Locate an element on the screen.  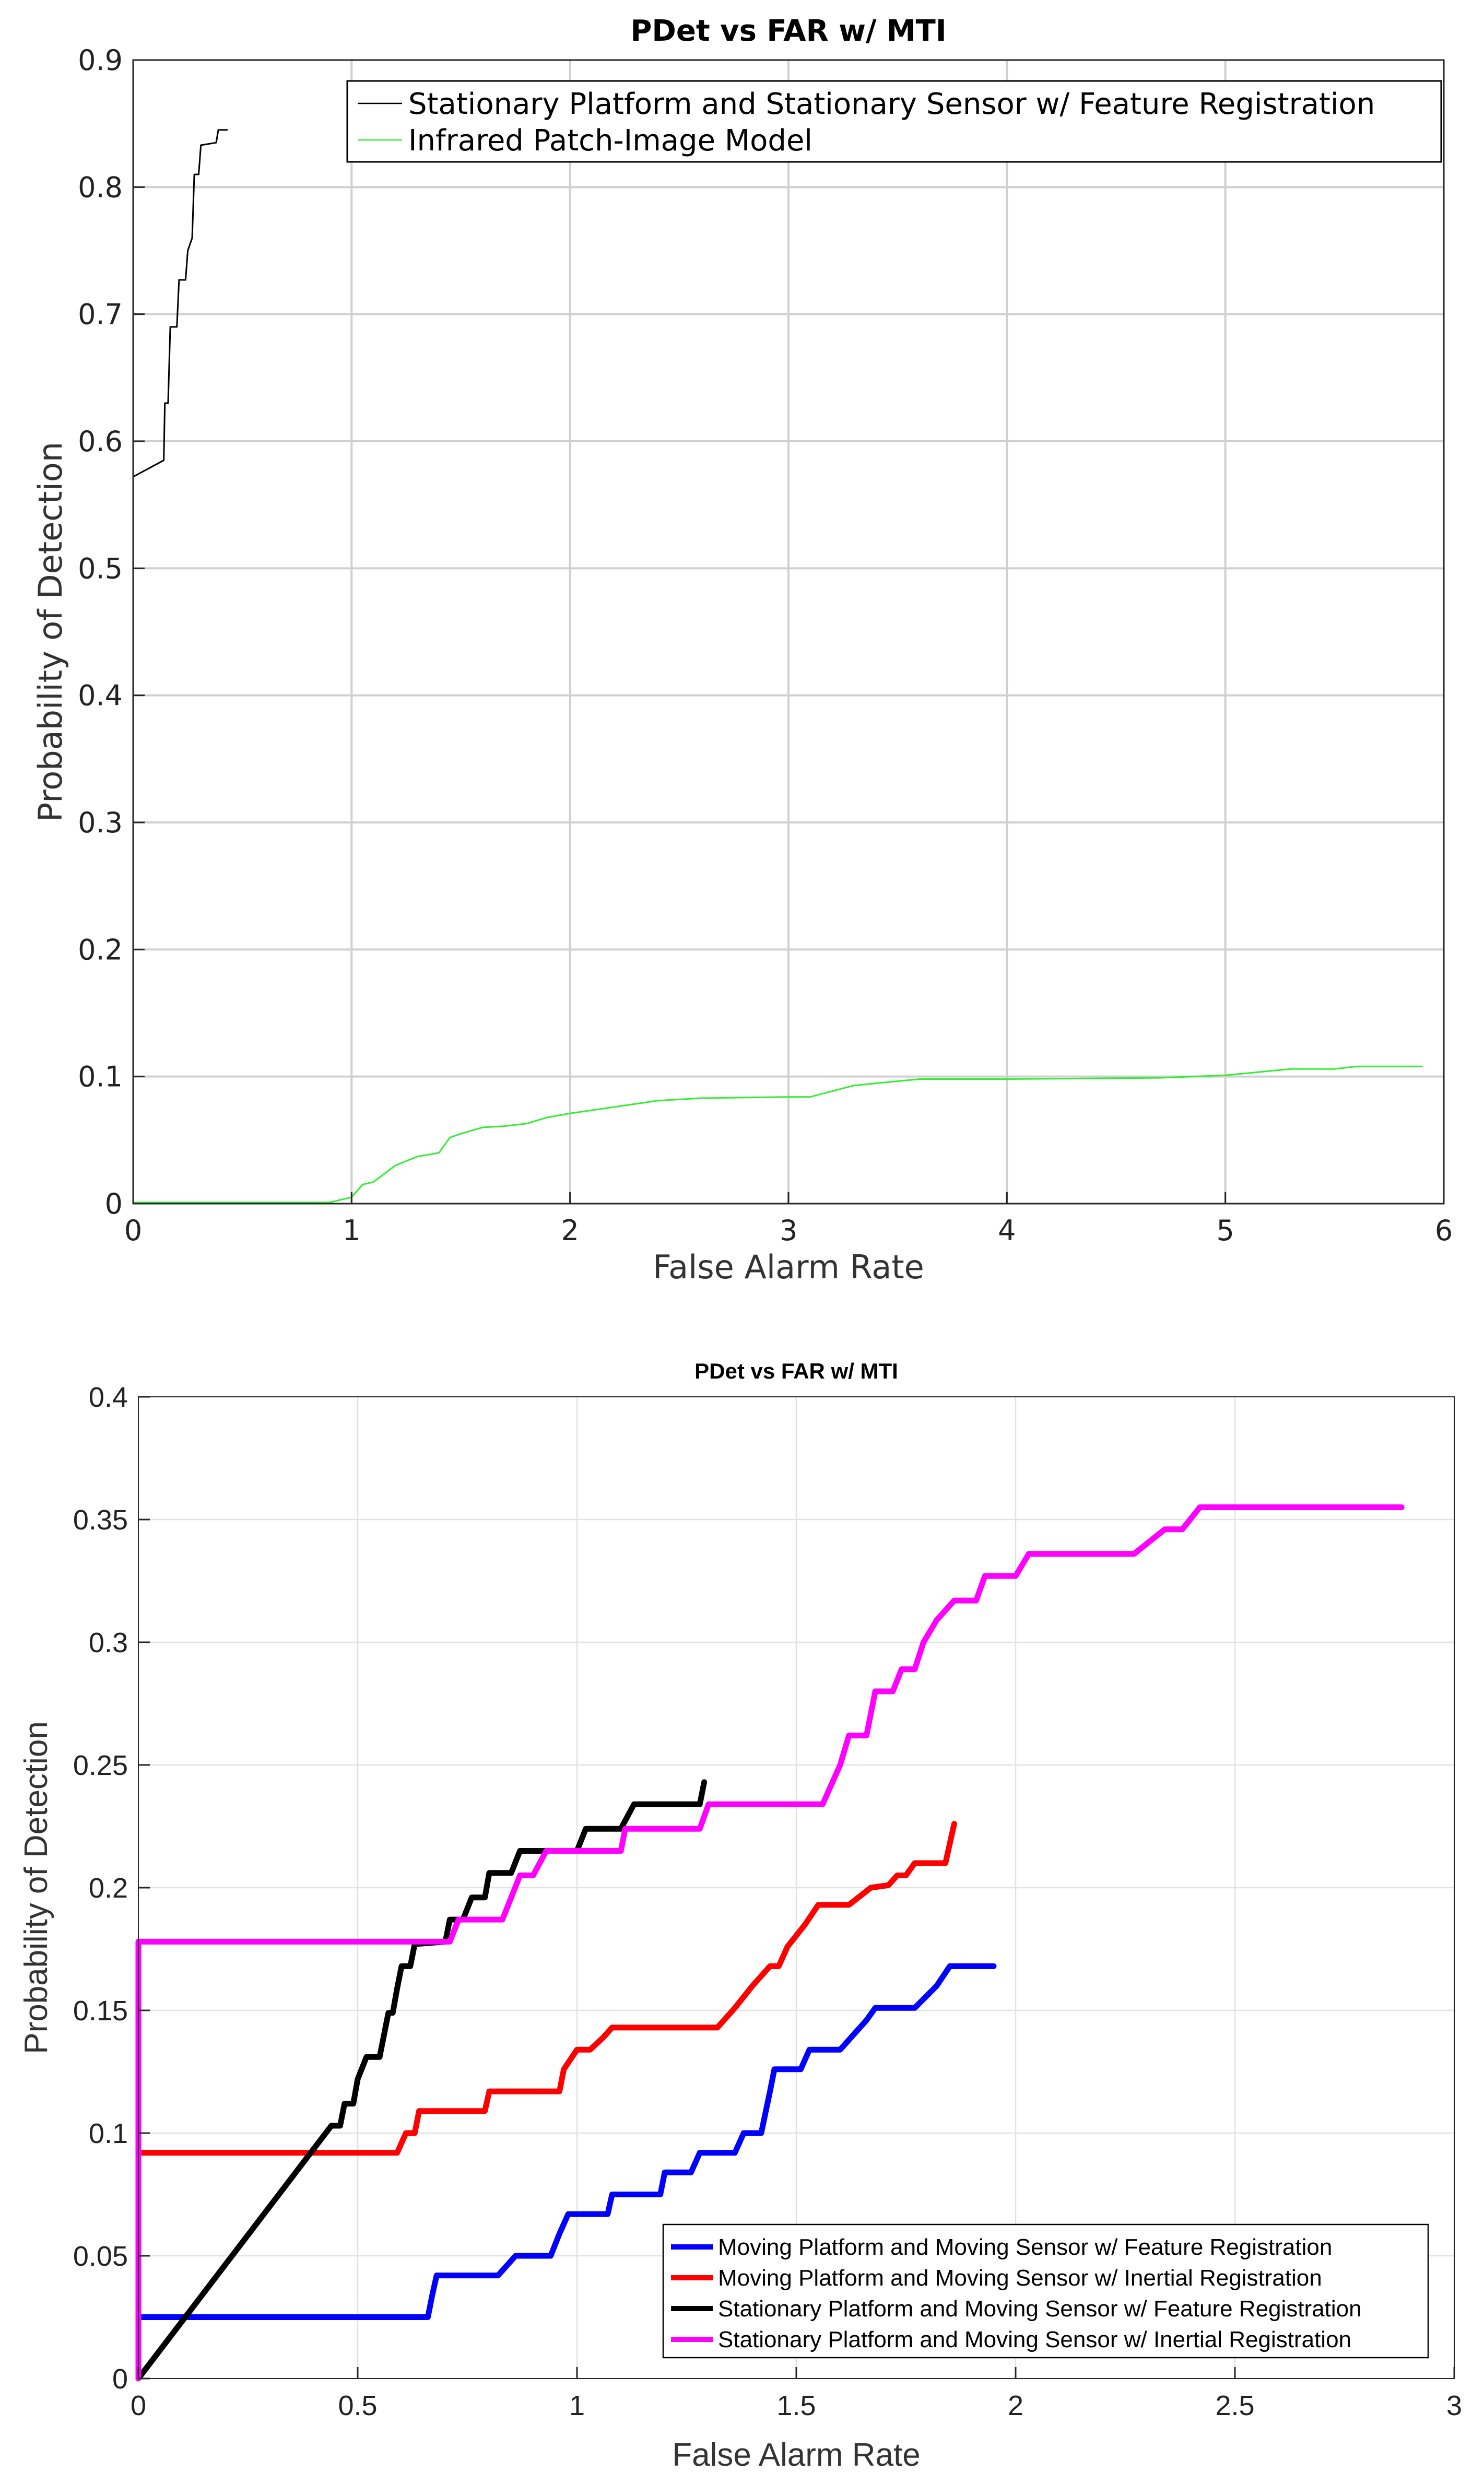
legend-1-box is located at coordinates (894, 121).